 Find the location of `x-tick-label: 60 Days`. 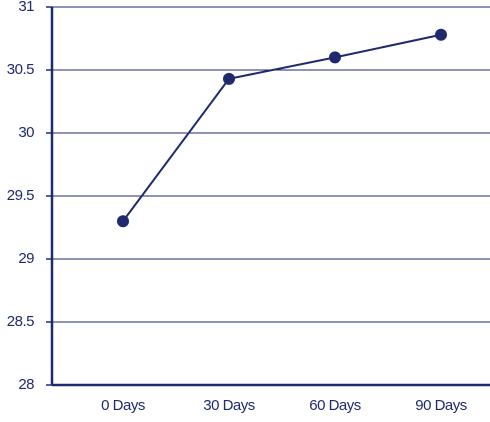

x-tick-label: 60 Days is located at coordinates (335, 405).